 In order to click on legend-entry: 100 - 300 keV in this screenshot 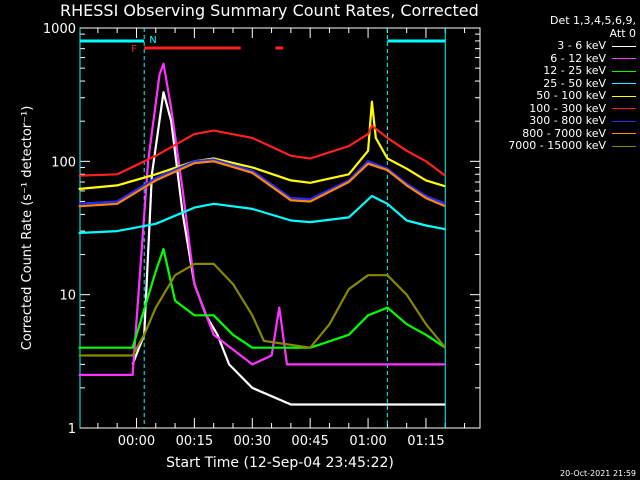, I will do `click(561, 108)`.